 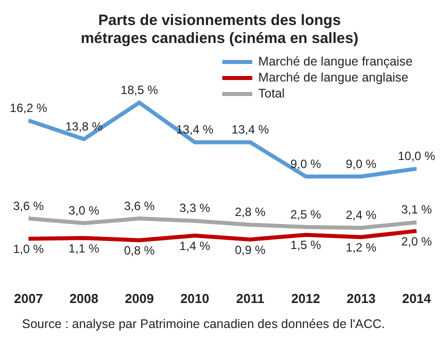 What do you see at coordinates (417, 298) in the screenshot?
I see `x-tick-label: 2014` at bounding box center [417, 298].